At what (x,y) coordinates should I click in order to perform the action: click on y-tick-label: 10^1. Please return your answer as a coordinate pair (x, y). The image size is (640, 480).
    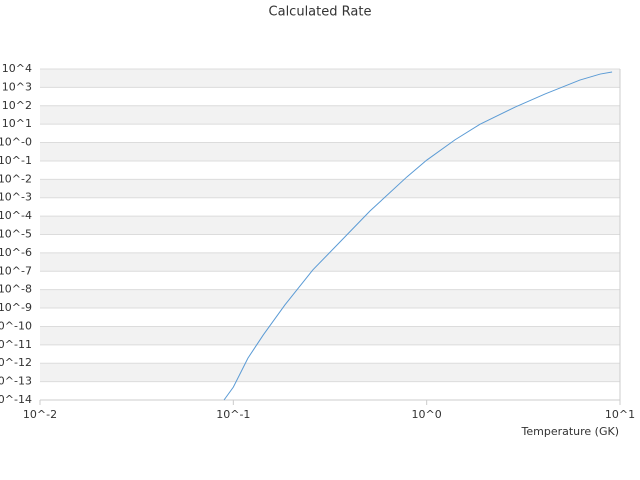
    Looking at the image, I should click on (17, 123).